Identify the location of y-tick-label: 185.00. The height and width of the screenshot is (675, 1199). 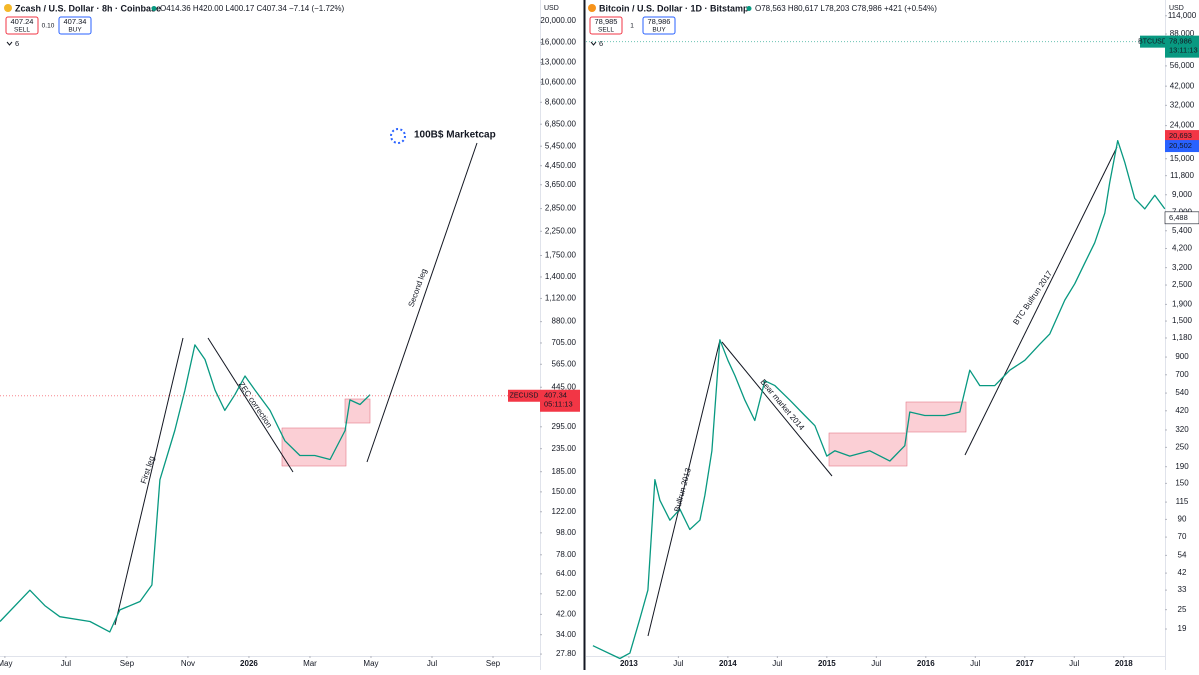
(564, 471).